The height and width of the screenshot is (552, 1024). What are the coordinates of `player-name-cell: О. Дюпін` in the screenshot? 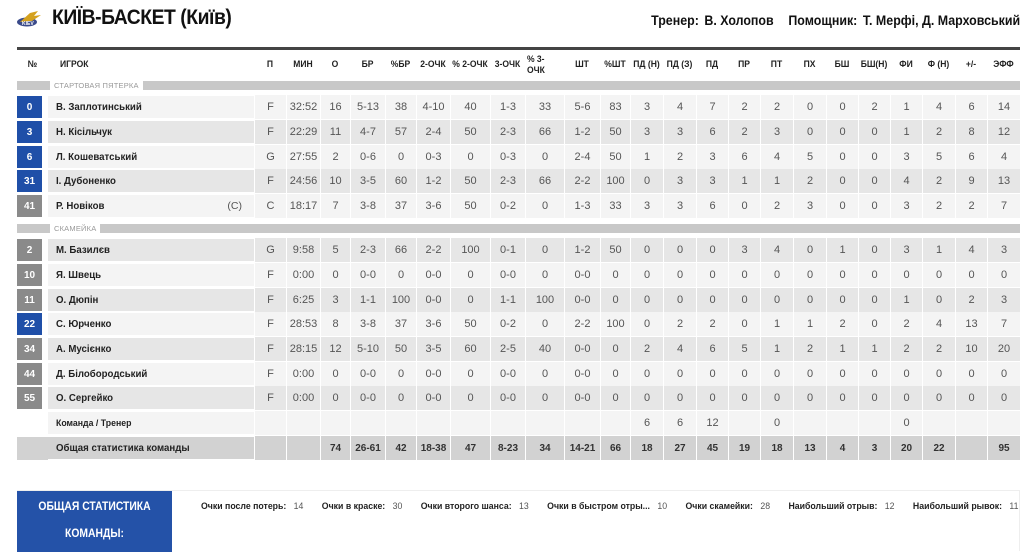 It's located at (151, 300).